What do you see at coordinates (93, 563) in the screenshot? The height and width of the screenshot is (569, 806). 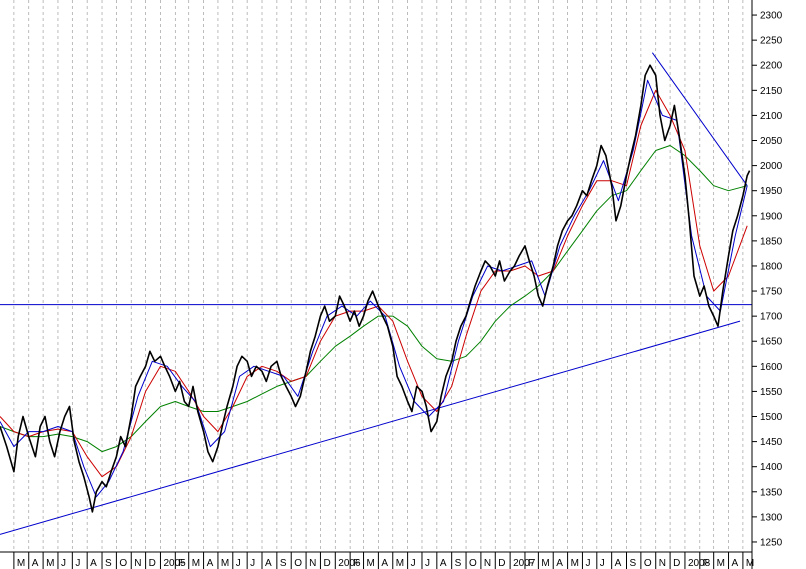 I see `x-tick-label-5: A` at bounding box center [93, 563].